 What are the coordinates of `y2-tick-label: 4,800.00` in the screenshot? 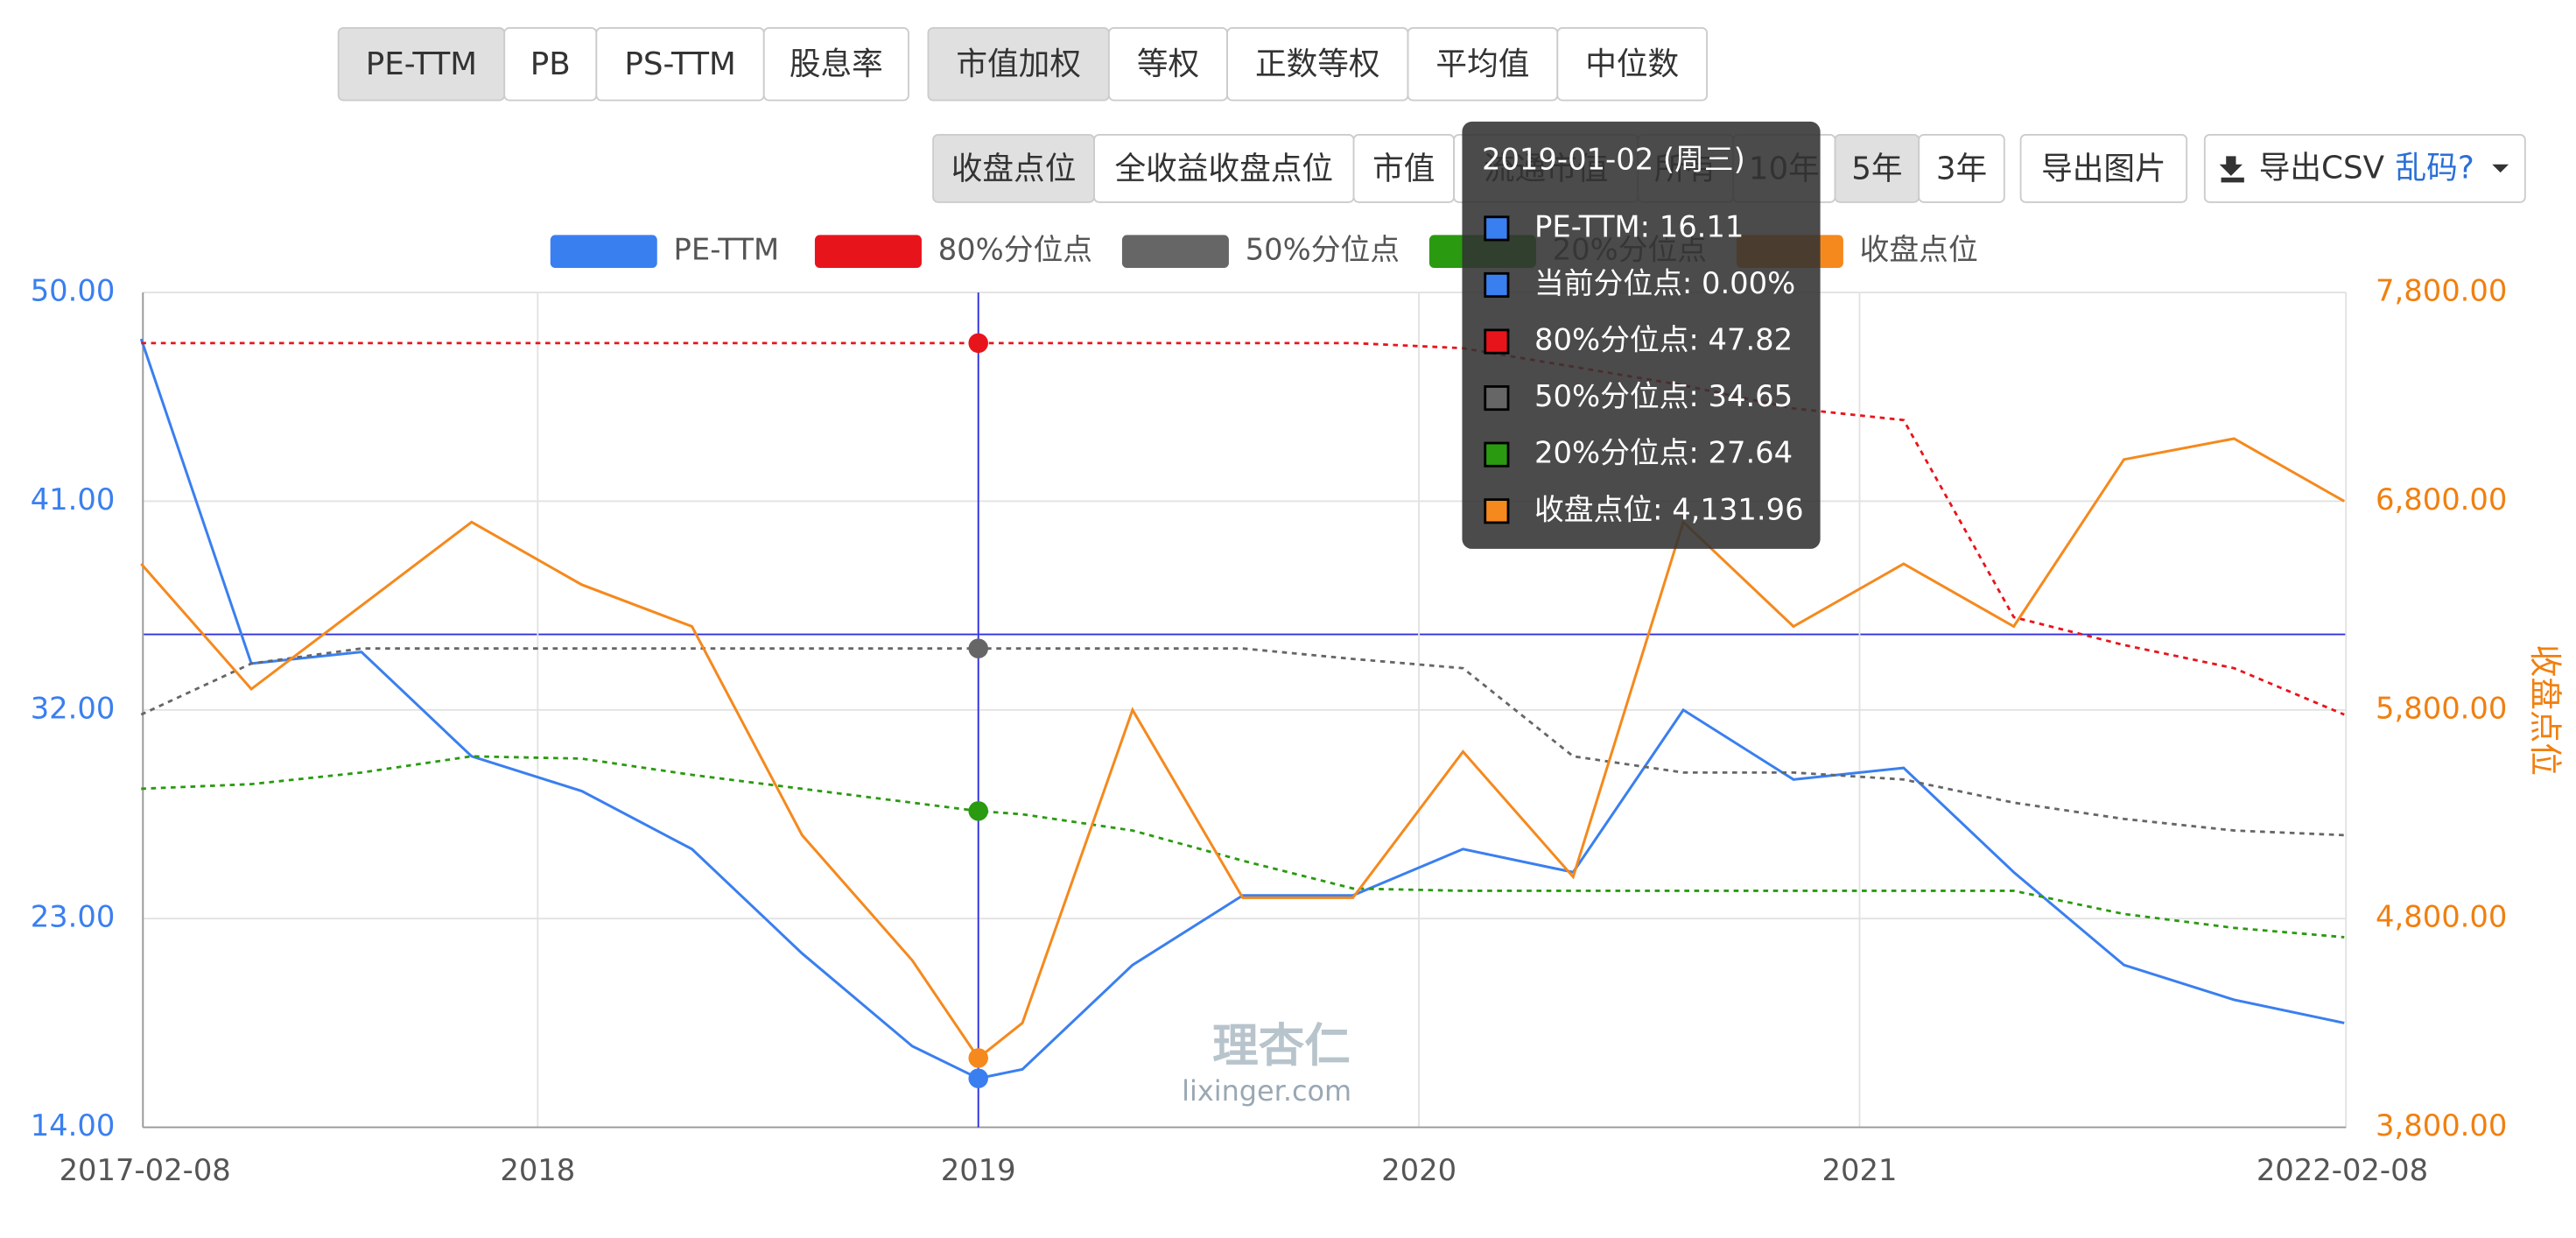 It's located at (2441, 917).